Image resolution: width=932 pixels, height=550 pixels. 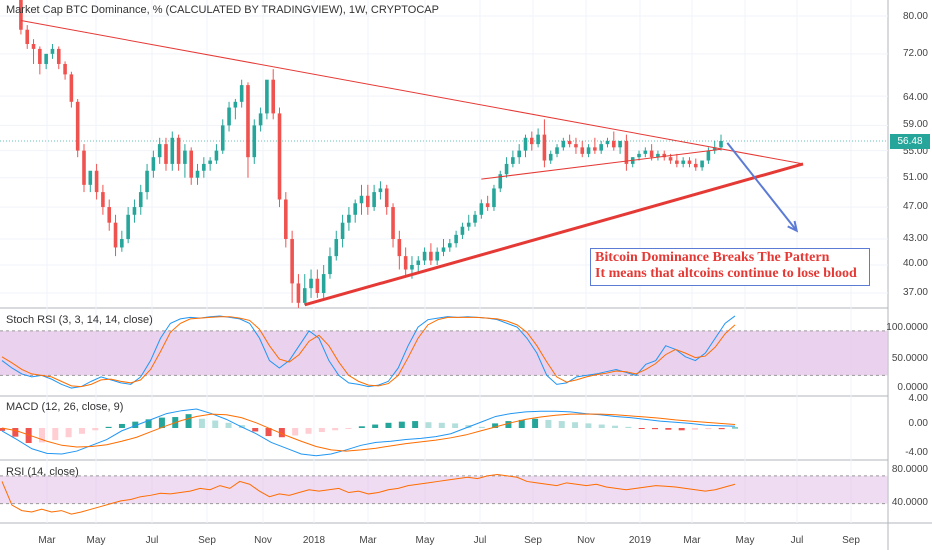 I want to click on stoch-tick: 0.0000, so click(x=912, y=387).